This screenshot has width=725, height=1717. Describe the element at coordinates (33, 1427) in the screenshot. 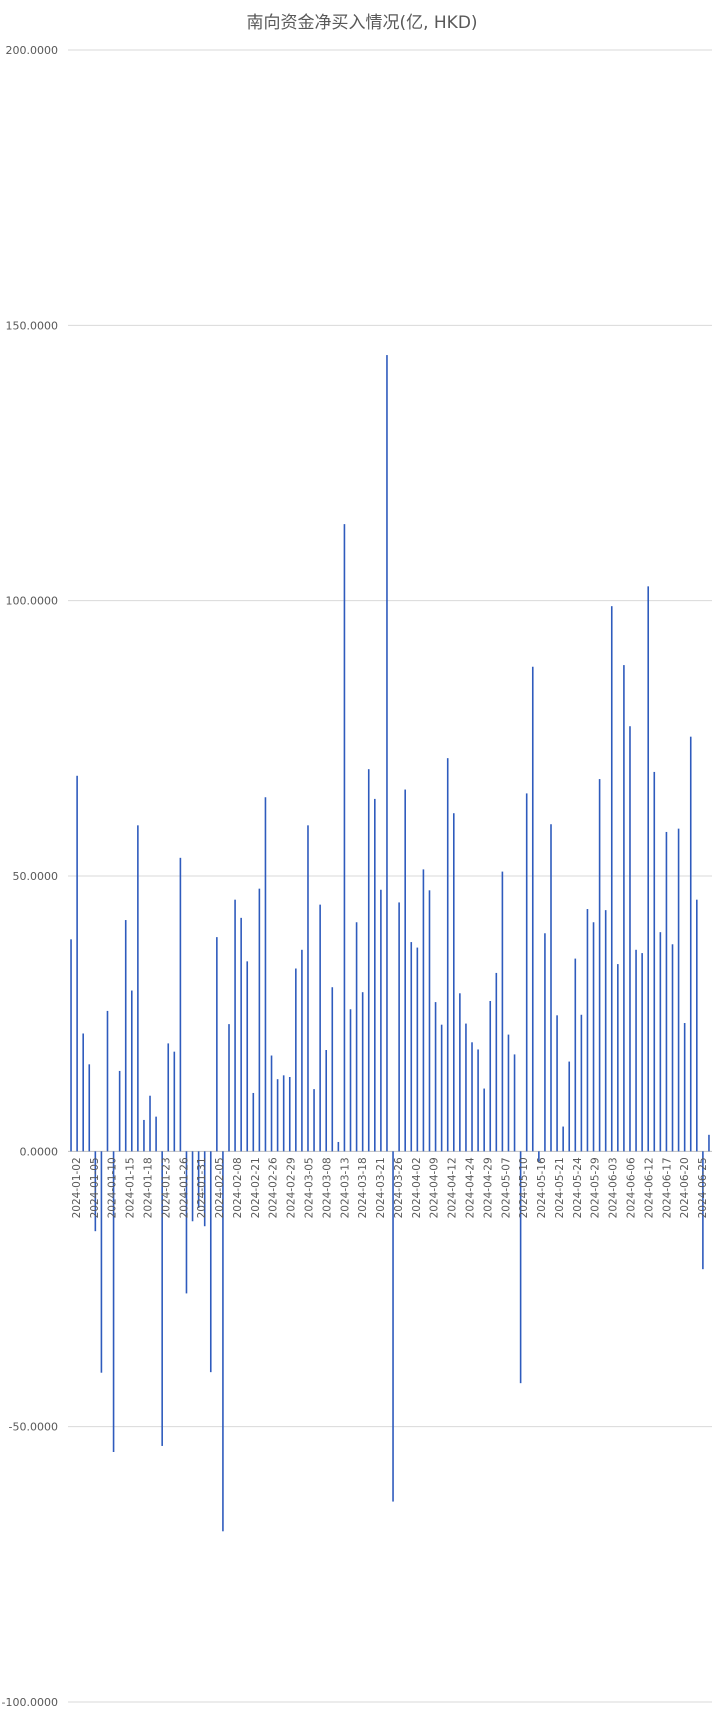

I see `y-tick-label: -50.0000` at that location.